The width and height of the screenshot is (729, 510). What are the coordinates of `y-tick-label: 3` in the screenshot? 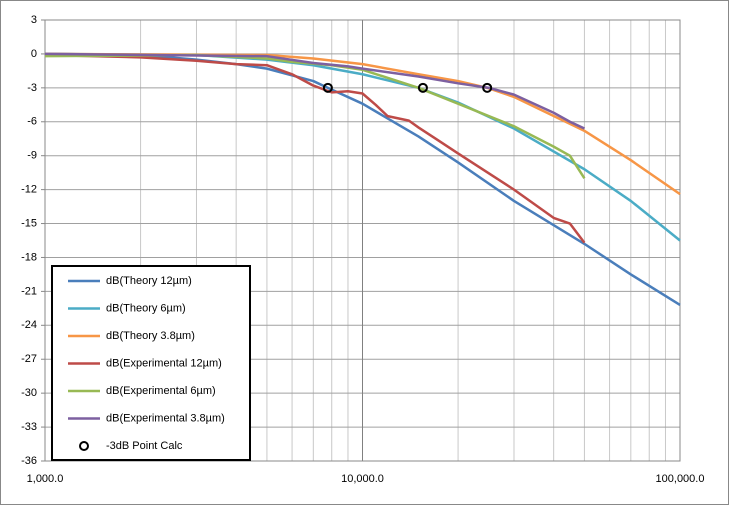 It's located at (34, 20).